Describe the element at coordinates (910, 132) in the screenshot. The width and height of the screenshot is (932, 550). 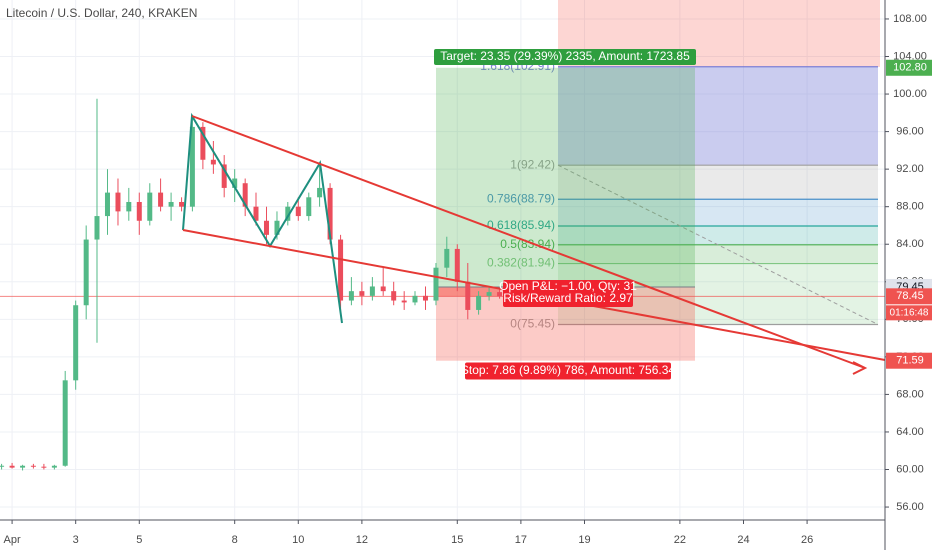
I see `y-tick-label: 96.00` at that location.